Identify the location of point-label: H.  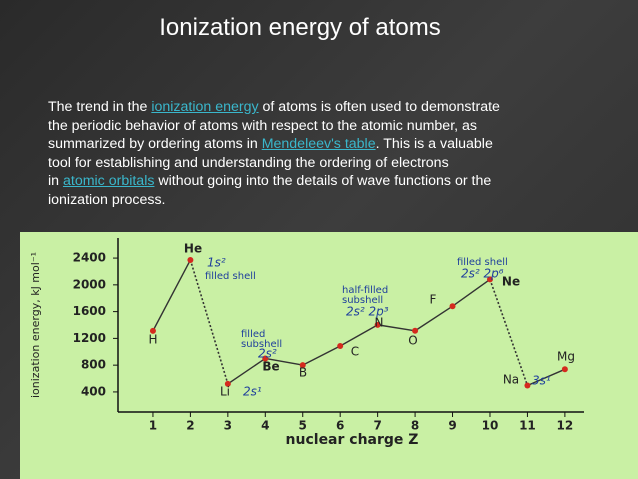
(152, 340).